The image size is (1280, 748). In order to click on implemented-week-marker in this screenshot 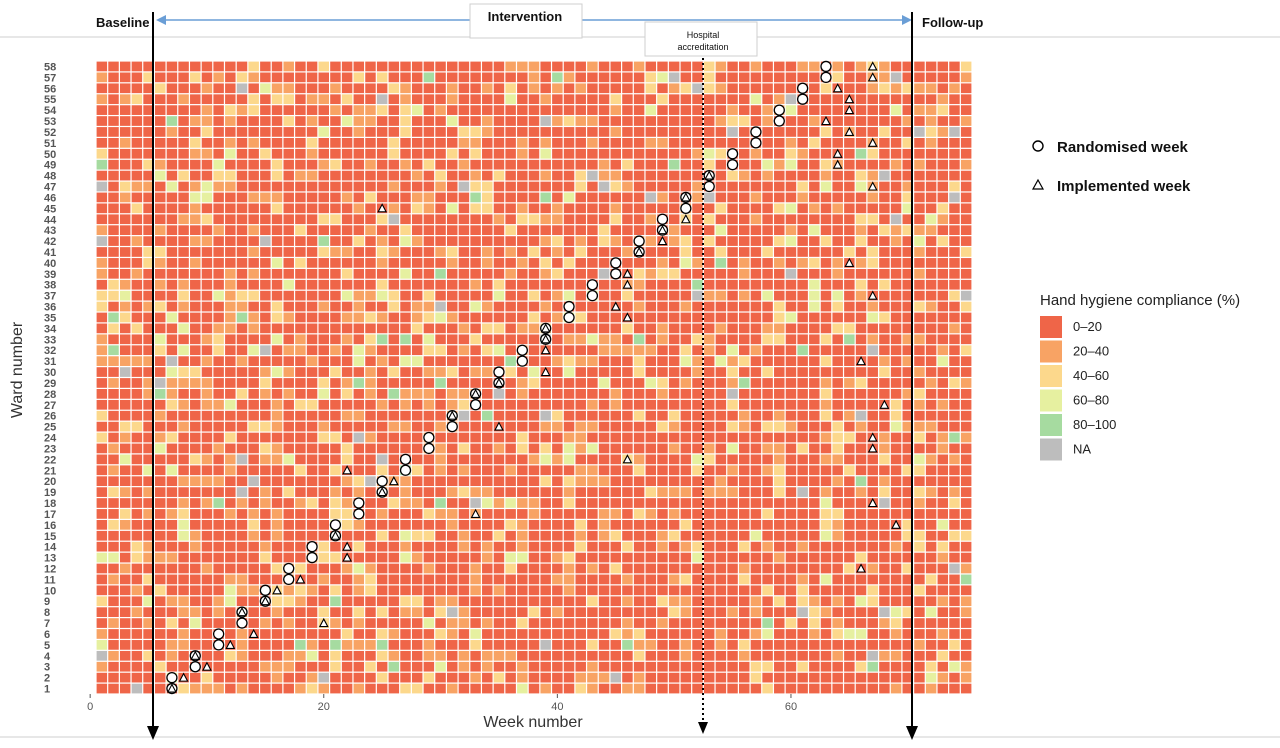, I will do `click(382, 491)`.